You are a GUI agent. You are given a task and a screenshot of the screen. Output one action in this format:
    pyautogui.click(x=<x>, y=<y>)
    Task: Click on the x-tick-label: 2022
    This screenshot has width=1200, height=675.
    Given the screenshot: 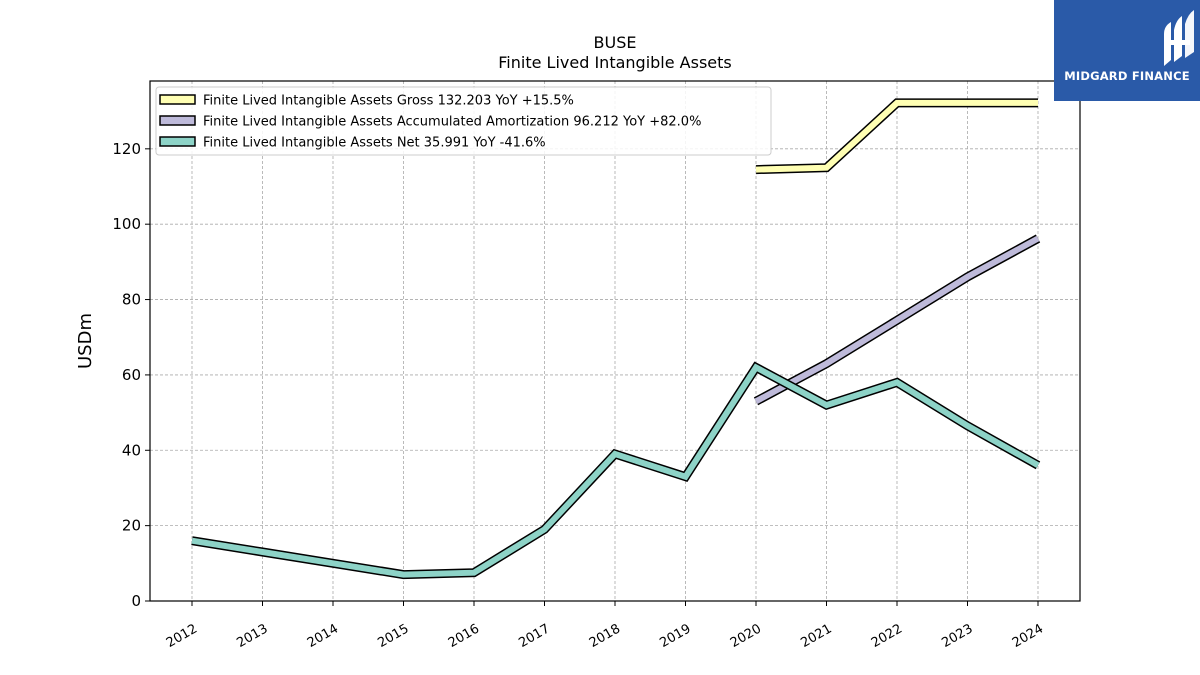 What is the action you would take?
    pyautogui.click(x=887, y=636)
    